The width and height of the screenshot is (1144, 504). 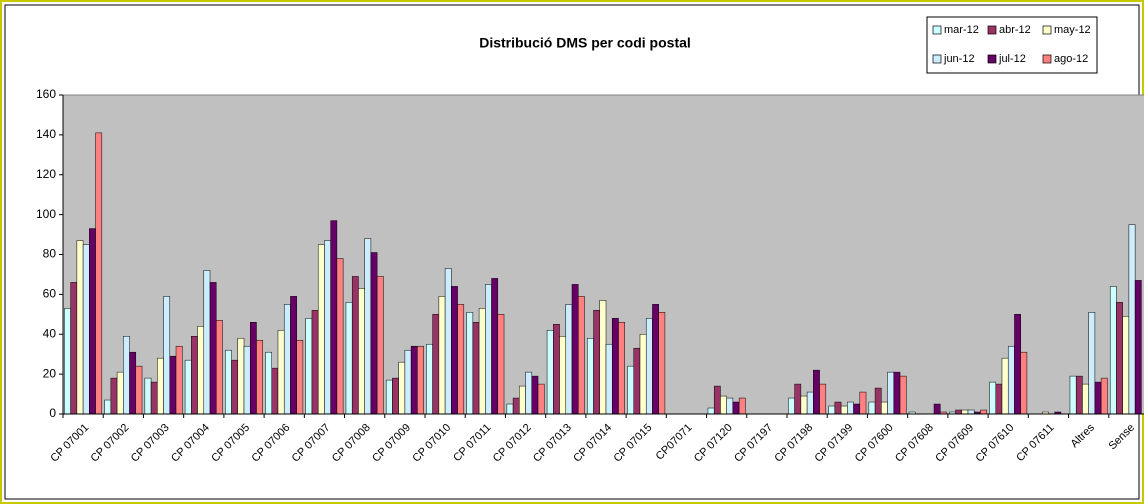 I want to click on y-tick-label: 160, so click(x=46, y=94).